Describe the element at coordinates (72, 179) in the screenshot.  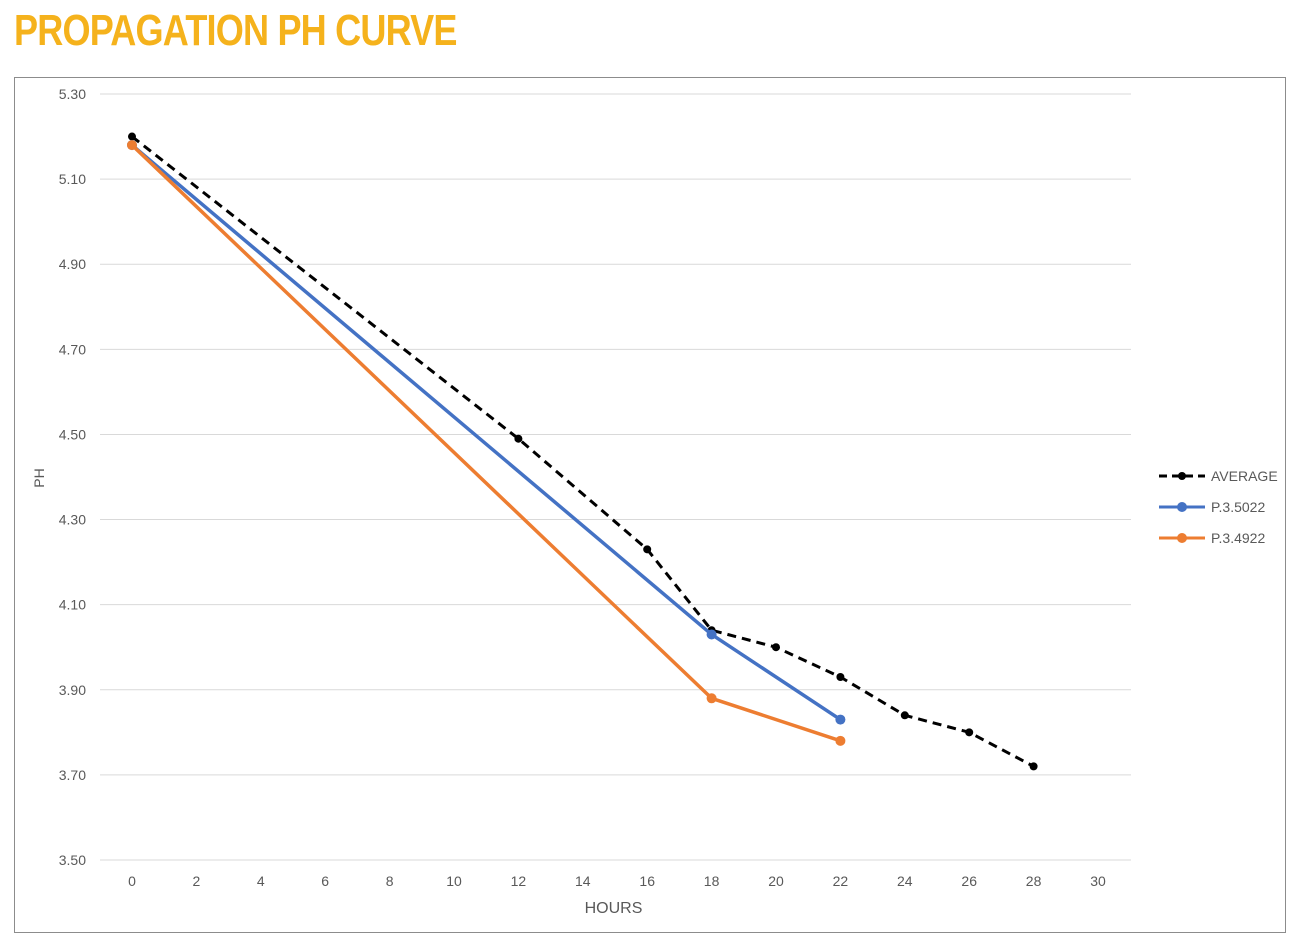
I see `y-tick-label: 5.10` at that location.